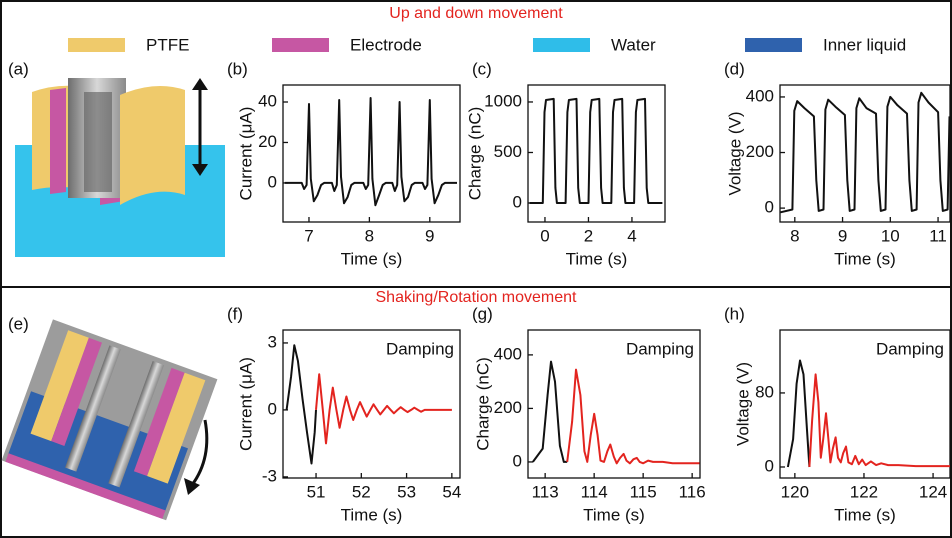 Image resolution: width=952 pixels, height=538 pixels. Describe the element at coordinates (18, 323) in the screenshot. I see `panel-label: (e)` at that location.